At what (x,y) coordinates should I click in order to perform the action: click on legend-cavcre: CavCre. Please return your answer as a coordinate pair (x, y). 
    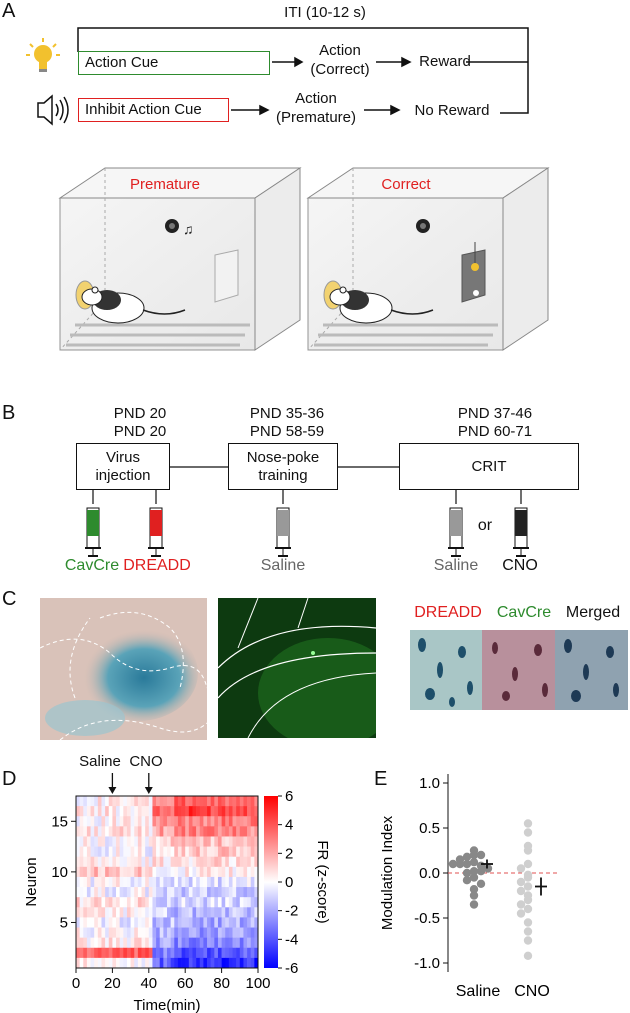
    Looking at the image, I should click on (524, 612).